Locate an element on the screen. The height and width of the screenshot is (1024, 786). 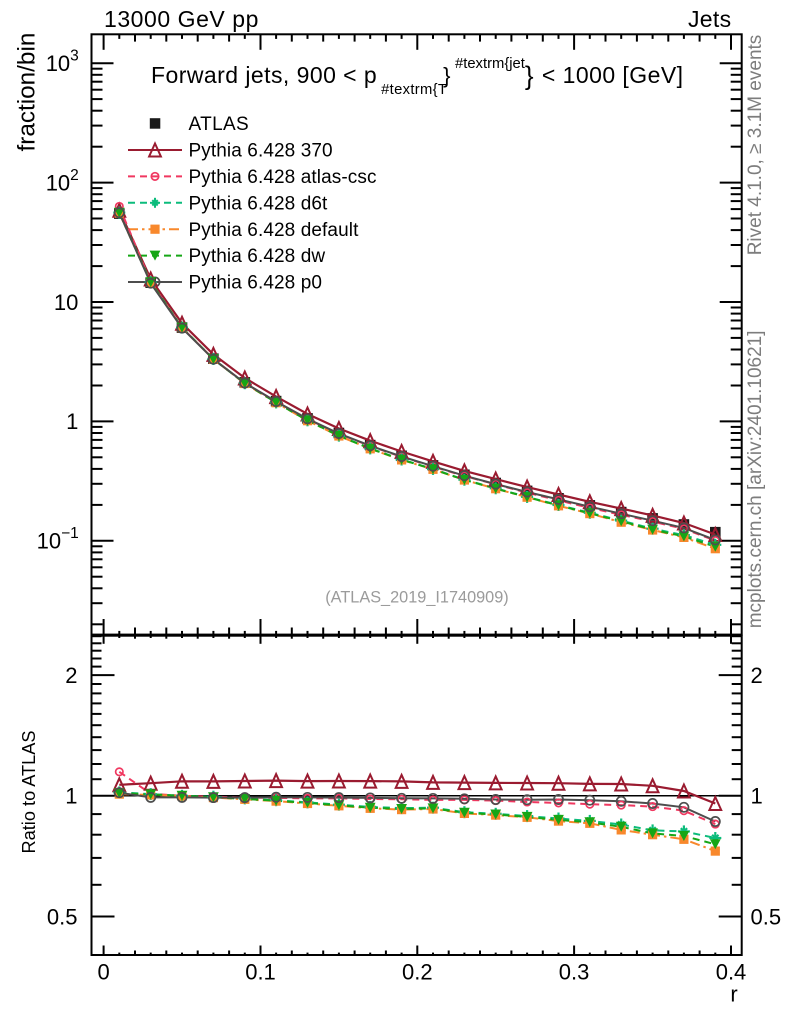
svg-text: Pythia 6.428 default is located at coordinates (274, 230).